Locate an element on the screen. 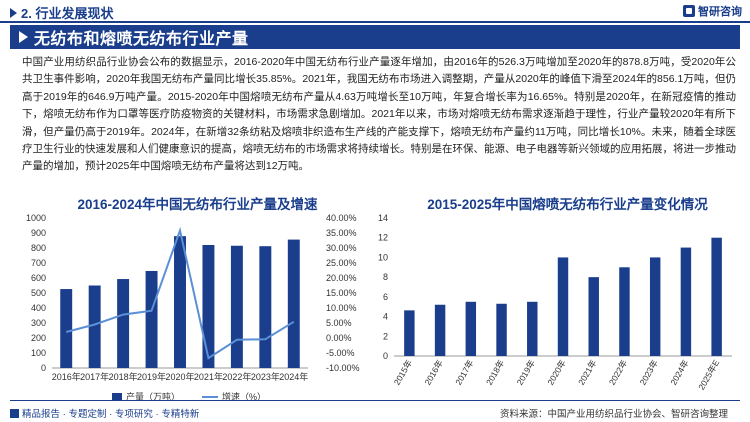 This screenshot has height=422, width=750. y-tick-label: 700 is located at coordinates (38, 263).